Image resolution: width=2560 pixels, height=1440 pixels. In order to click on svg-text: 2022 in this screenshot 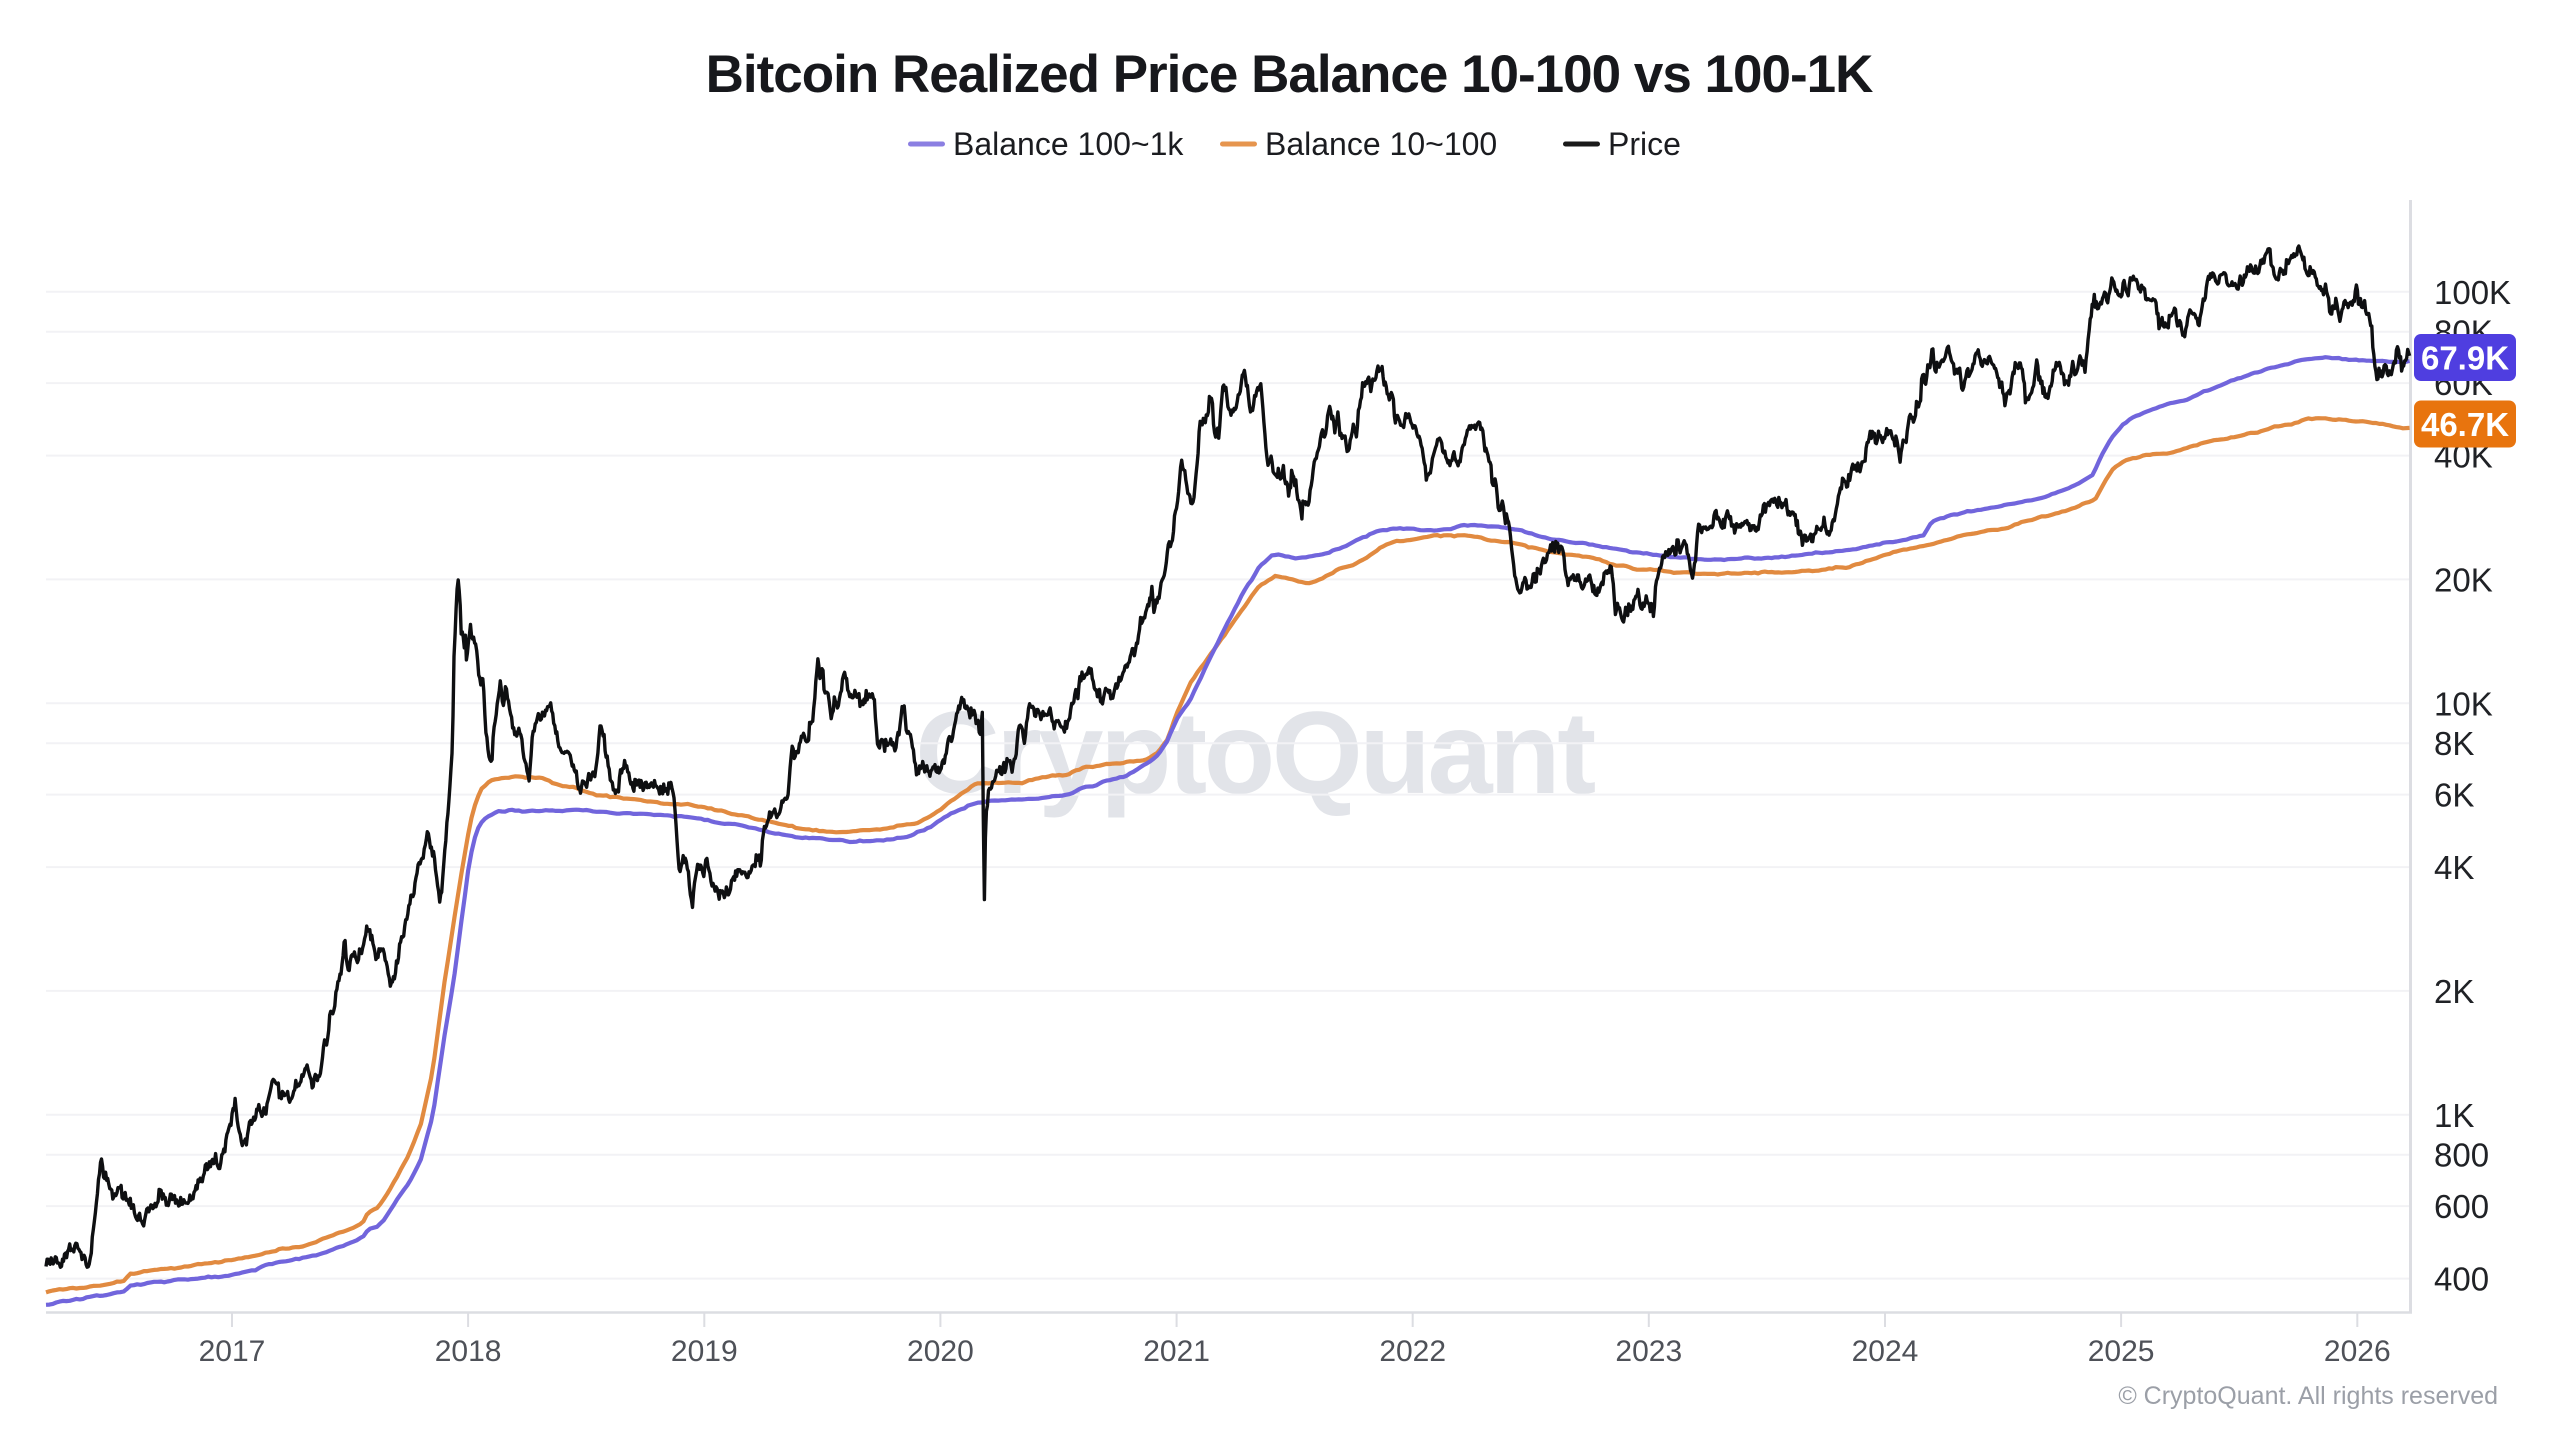, I will do `click(1412, 1351)`.